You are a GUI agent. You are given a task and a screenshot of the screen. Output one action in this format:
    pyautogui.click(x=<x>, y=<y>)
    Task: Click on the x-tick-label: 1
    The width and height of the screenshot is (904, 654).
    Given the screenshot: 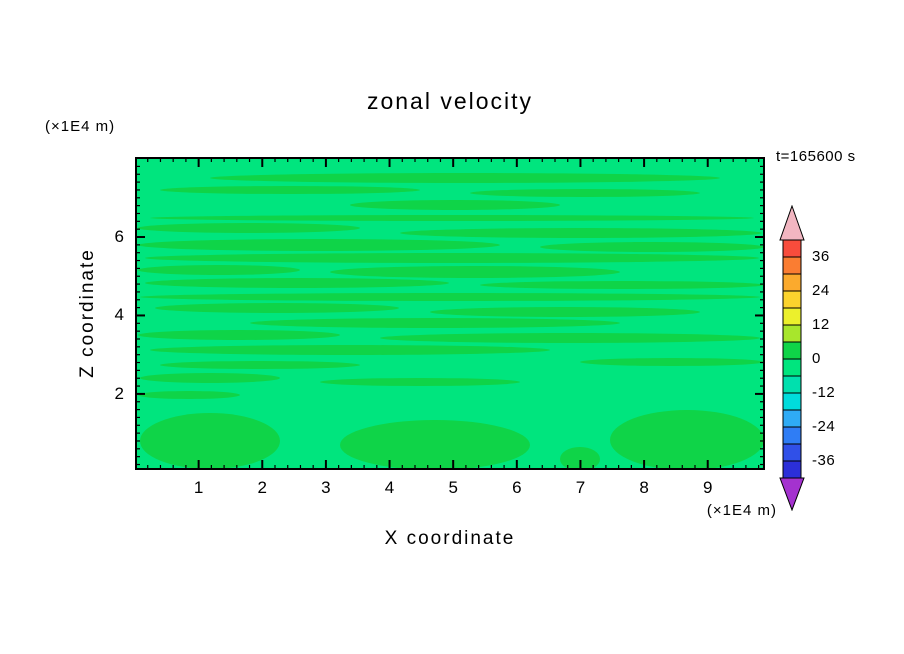 What is the action you would take?
    pyautogui.click(x=198, y=487)
    